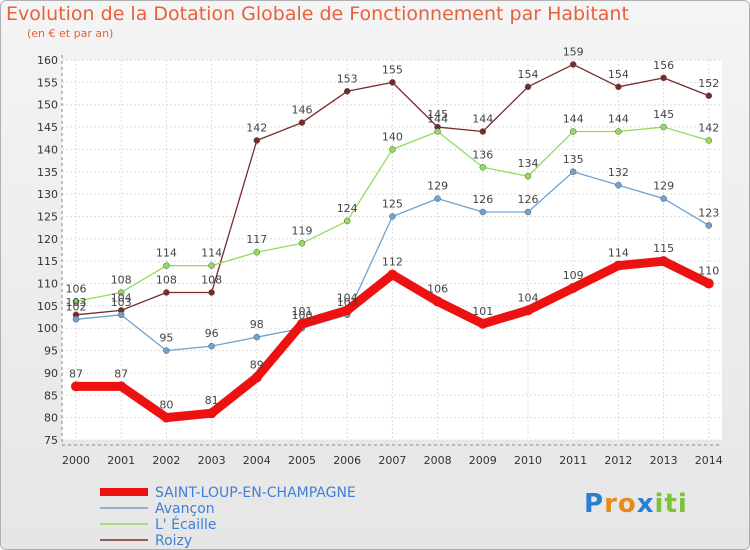  I want to click on data-label: 109, so click(573, 275).